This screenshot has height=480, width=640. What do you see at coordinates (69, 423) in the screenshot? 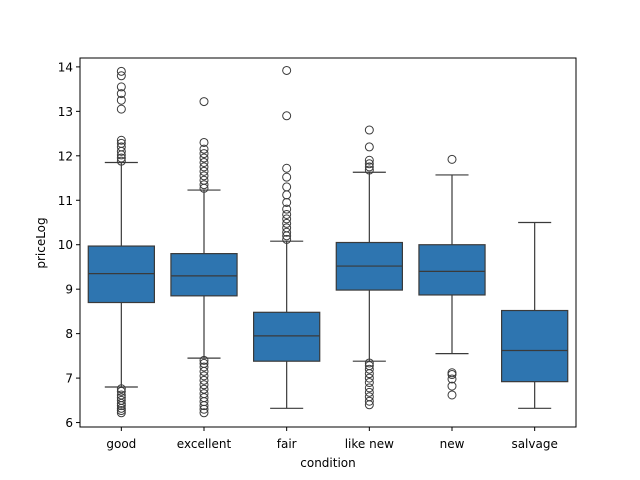
I see `y-tick-label: 6` at bounding box center [69, 423].